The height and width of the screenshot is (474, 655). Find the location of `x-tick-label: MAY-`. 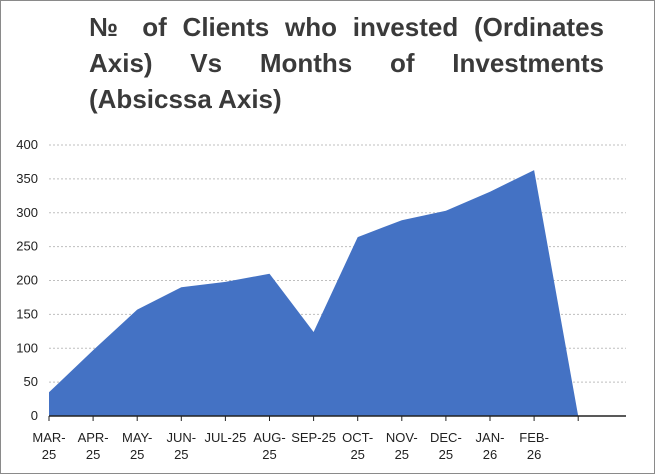

x-tick-label: MAY- is located at coordinates (137, 437).